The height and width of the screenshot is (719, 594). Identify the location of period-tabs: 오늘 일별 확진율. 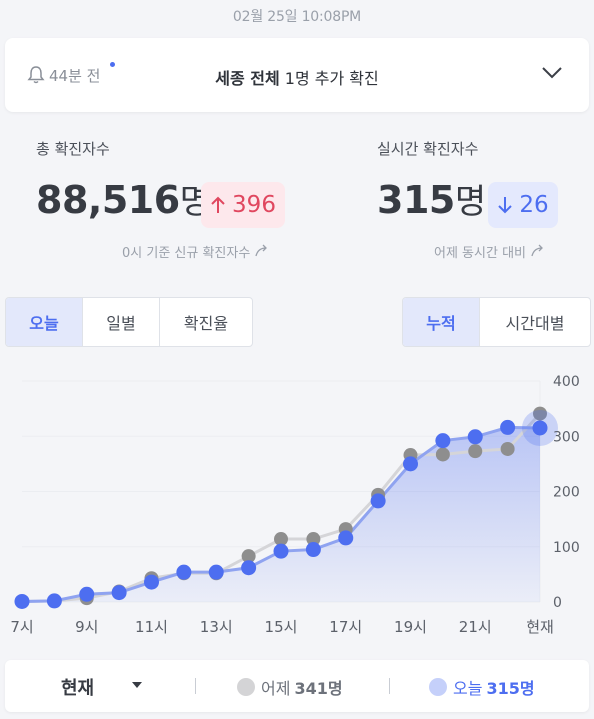
(129, 322).